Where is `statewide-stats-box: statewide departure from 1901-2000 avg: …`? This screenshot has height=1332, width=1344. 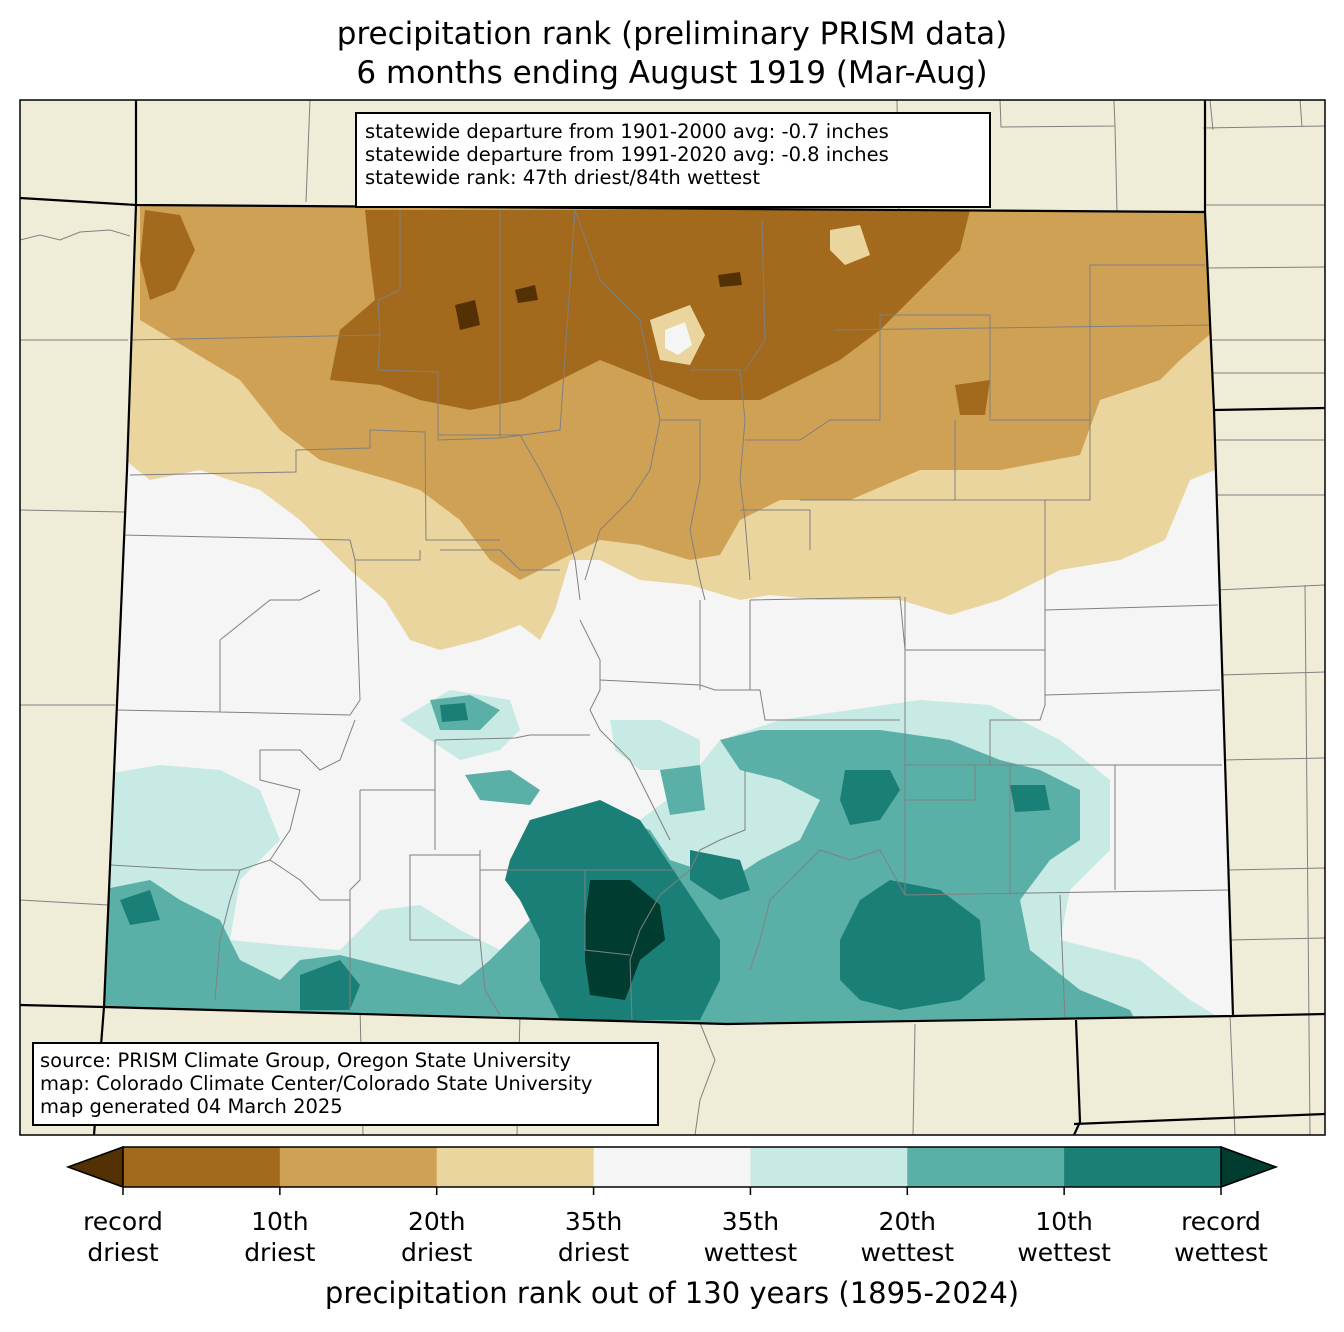 statewide-stats-box: statewide departure from 1901-2000 avg: … is located at coordinates (673, 160).